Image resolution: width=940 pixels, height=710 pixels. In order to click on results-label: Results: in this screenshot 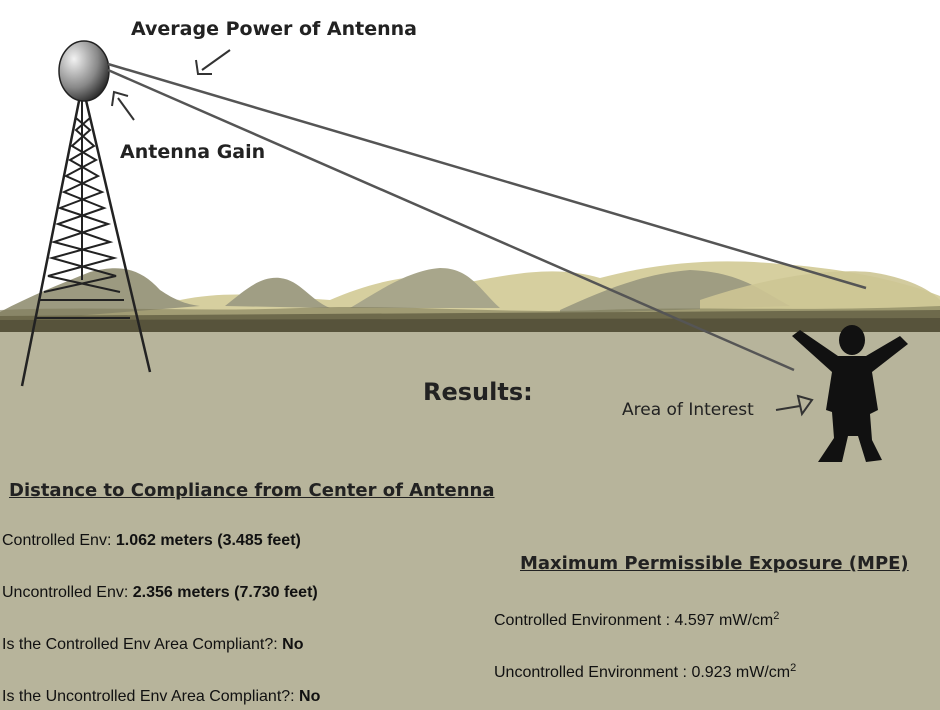, I will do `click(478, 392)`.